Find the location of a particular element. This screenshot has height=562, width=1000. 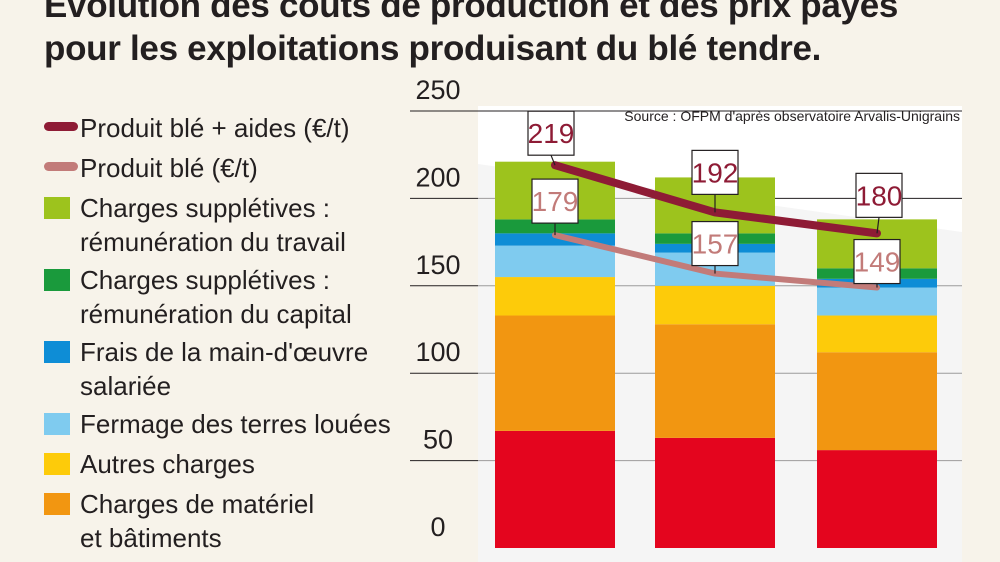

data-label: 179 is located at coordinates (555, 201).